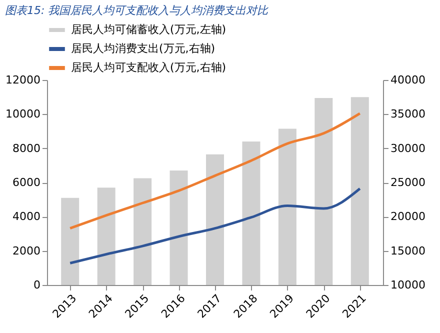 The width and height of the screenshot is (440, 333). I want to click on y-tick-label: 2000, so click(26, 251).